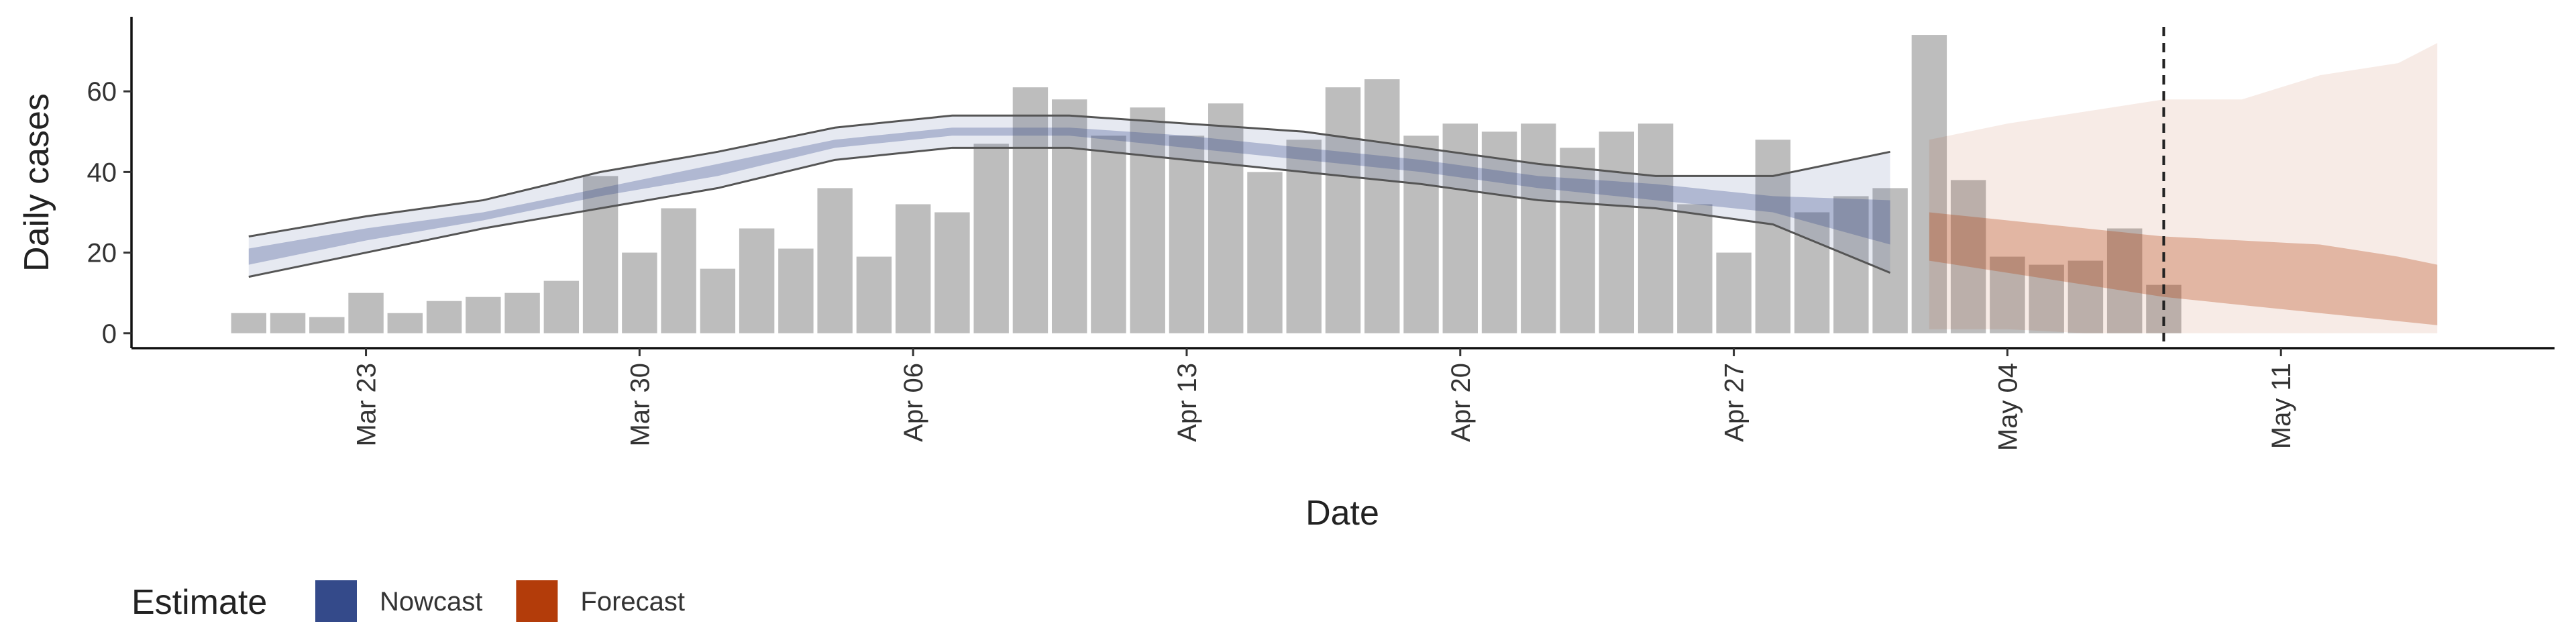 The image size is (2576, 644). What do you see at coordinates (2281, 406) in the screenshot?
I see `x-tick-label: May 11` at bounding box center [2281, 406].